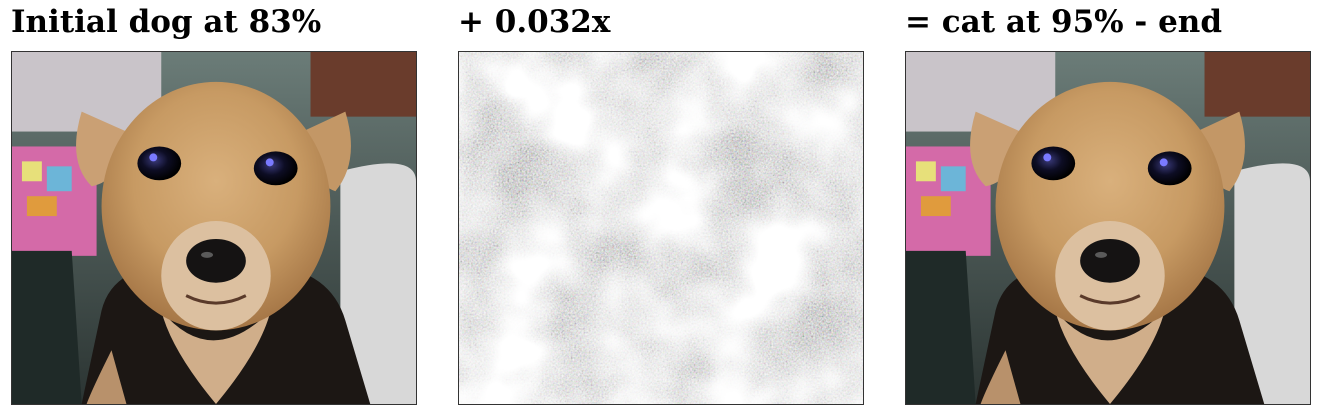  Describe the element at coordinates (1064, 22) in the screenshot. I see `result-image-title: = cat at 95% - end` at that location.